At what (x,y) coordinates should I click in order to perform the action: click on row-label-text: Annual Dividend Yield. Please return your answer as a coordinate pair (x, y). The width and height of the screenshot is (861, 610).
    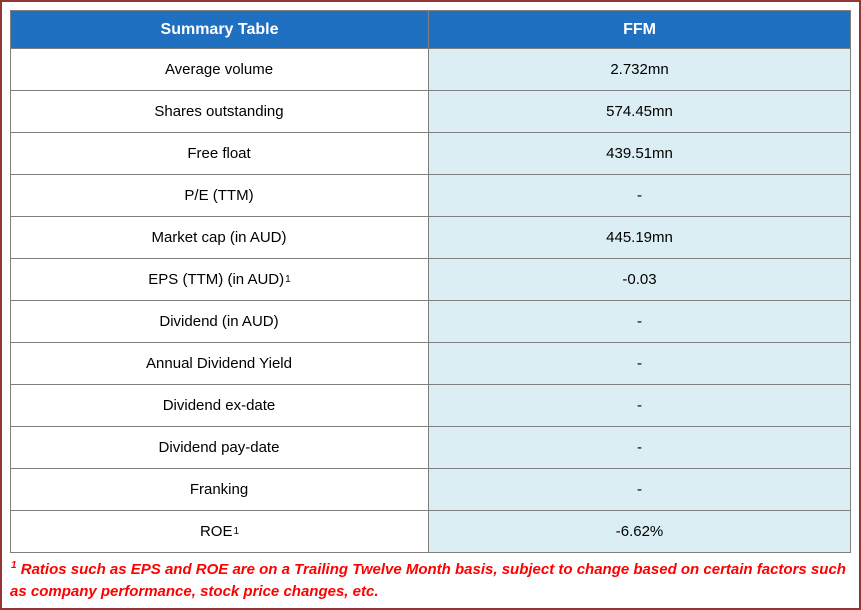
    Looking at the image, I should click on (219, 363).